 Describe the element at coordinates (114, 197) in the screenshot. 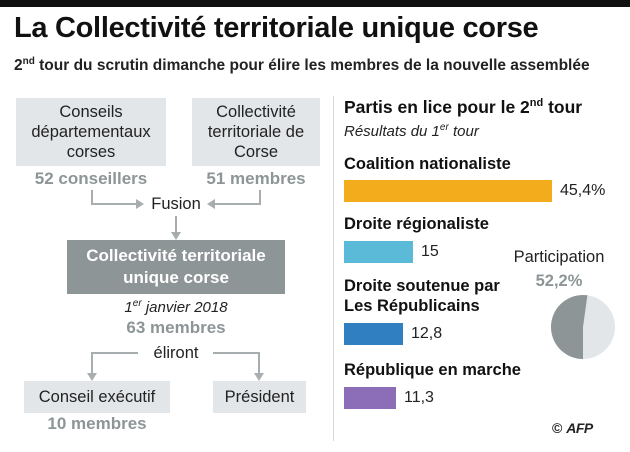

I see `arrow-left-to-fusion` at that location.